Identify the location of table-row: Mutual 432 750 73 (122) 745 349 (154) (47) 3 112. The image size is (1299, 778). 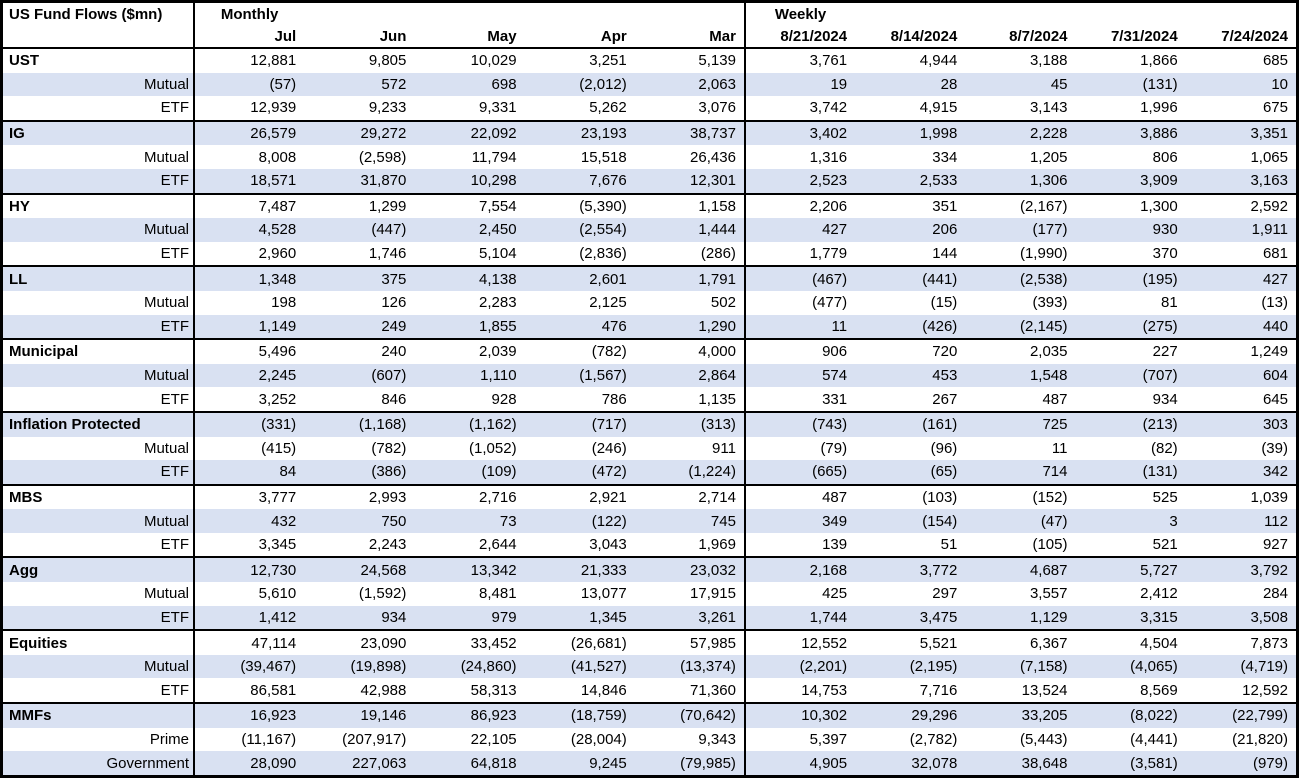
(649, 521).